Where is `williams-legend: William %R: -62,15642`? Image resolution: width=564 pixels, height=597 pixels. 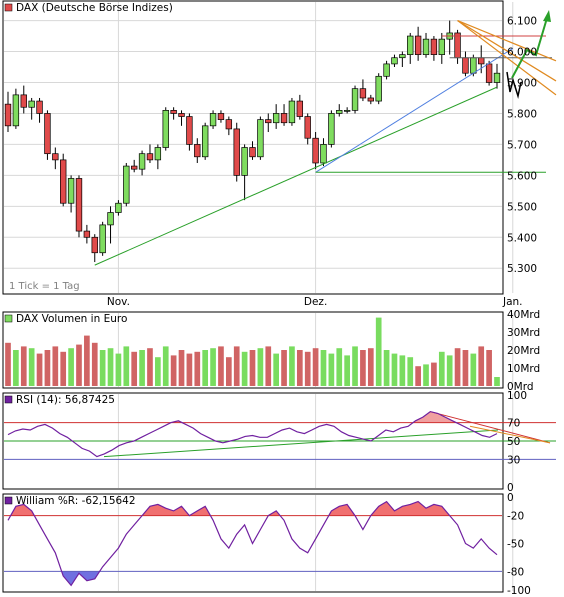 williams-legend: William %R: -62,15642 is located at coordinates (70, 501).